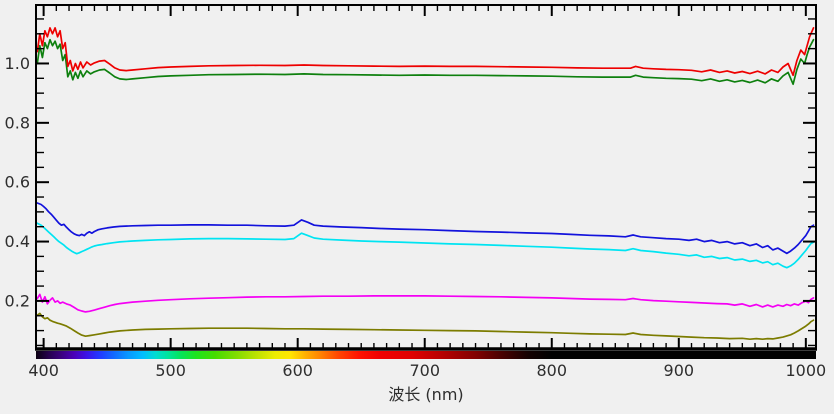  I want to click on y-tick-label: 0.8, so click(17, 122).